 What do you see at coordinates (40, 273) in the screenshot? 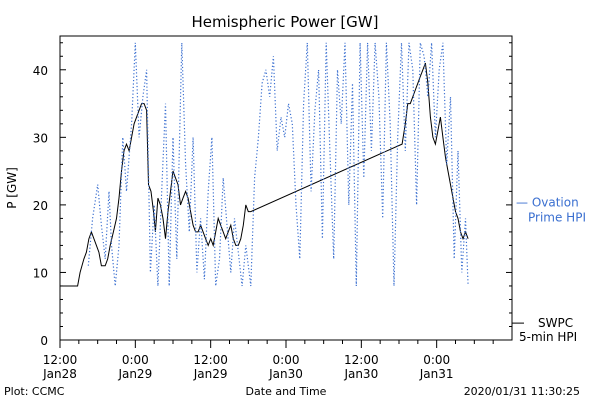
I see `y-tick-label: 10` at bounding box center [40, 273].